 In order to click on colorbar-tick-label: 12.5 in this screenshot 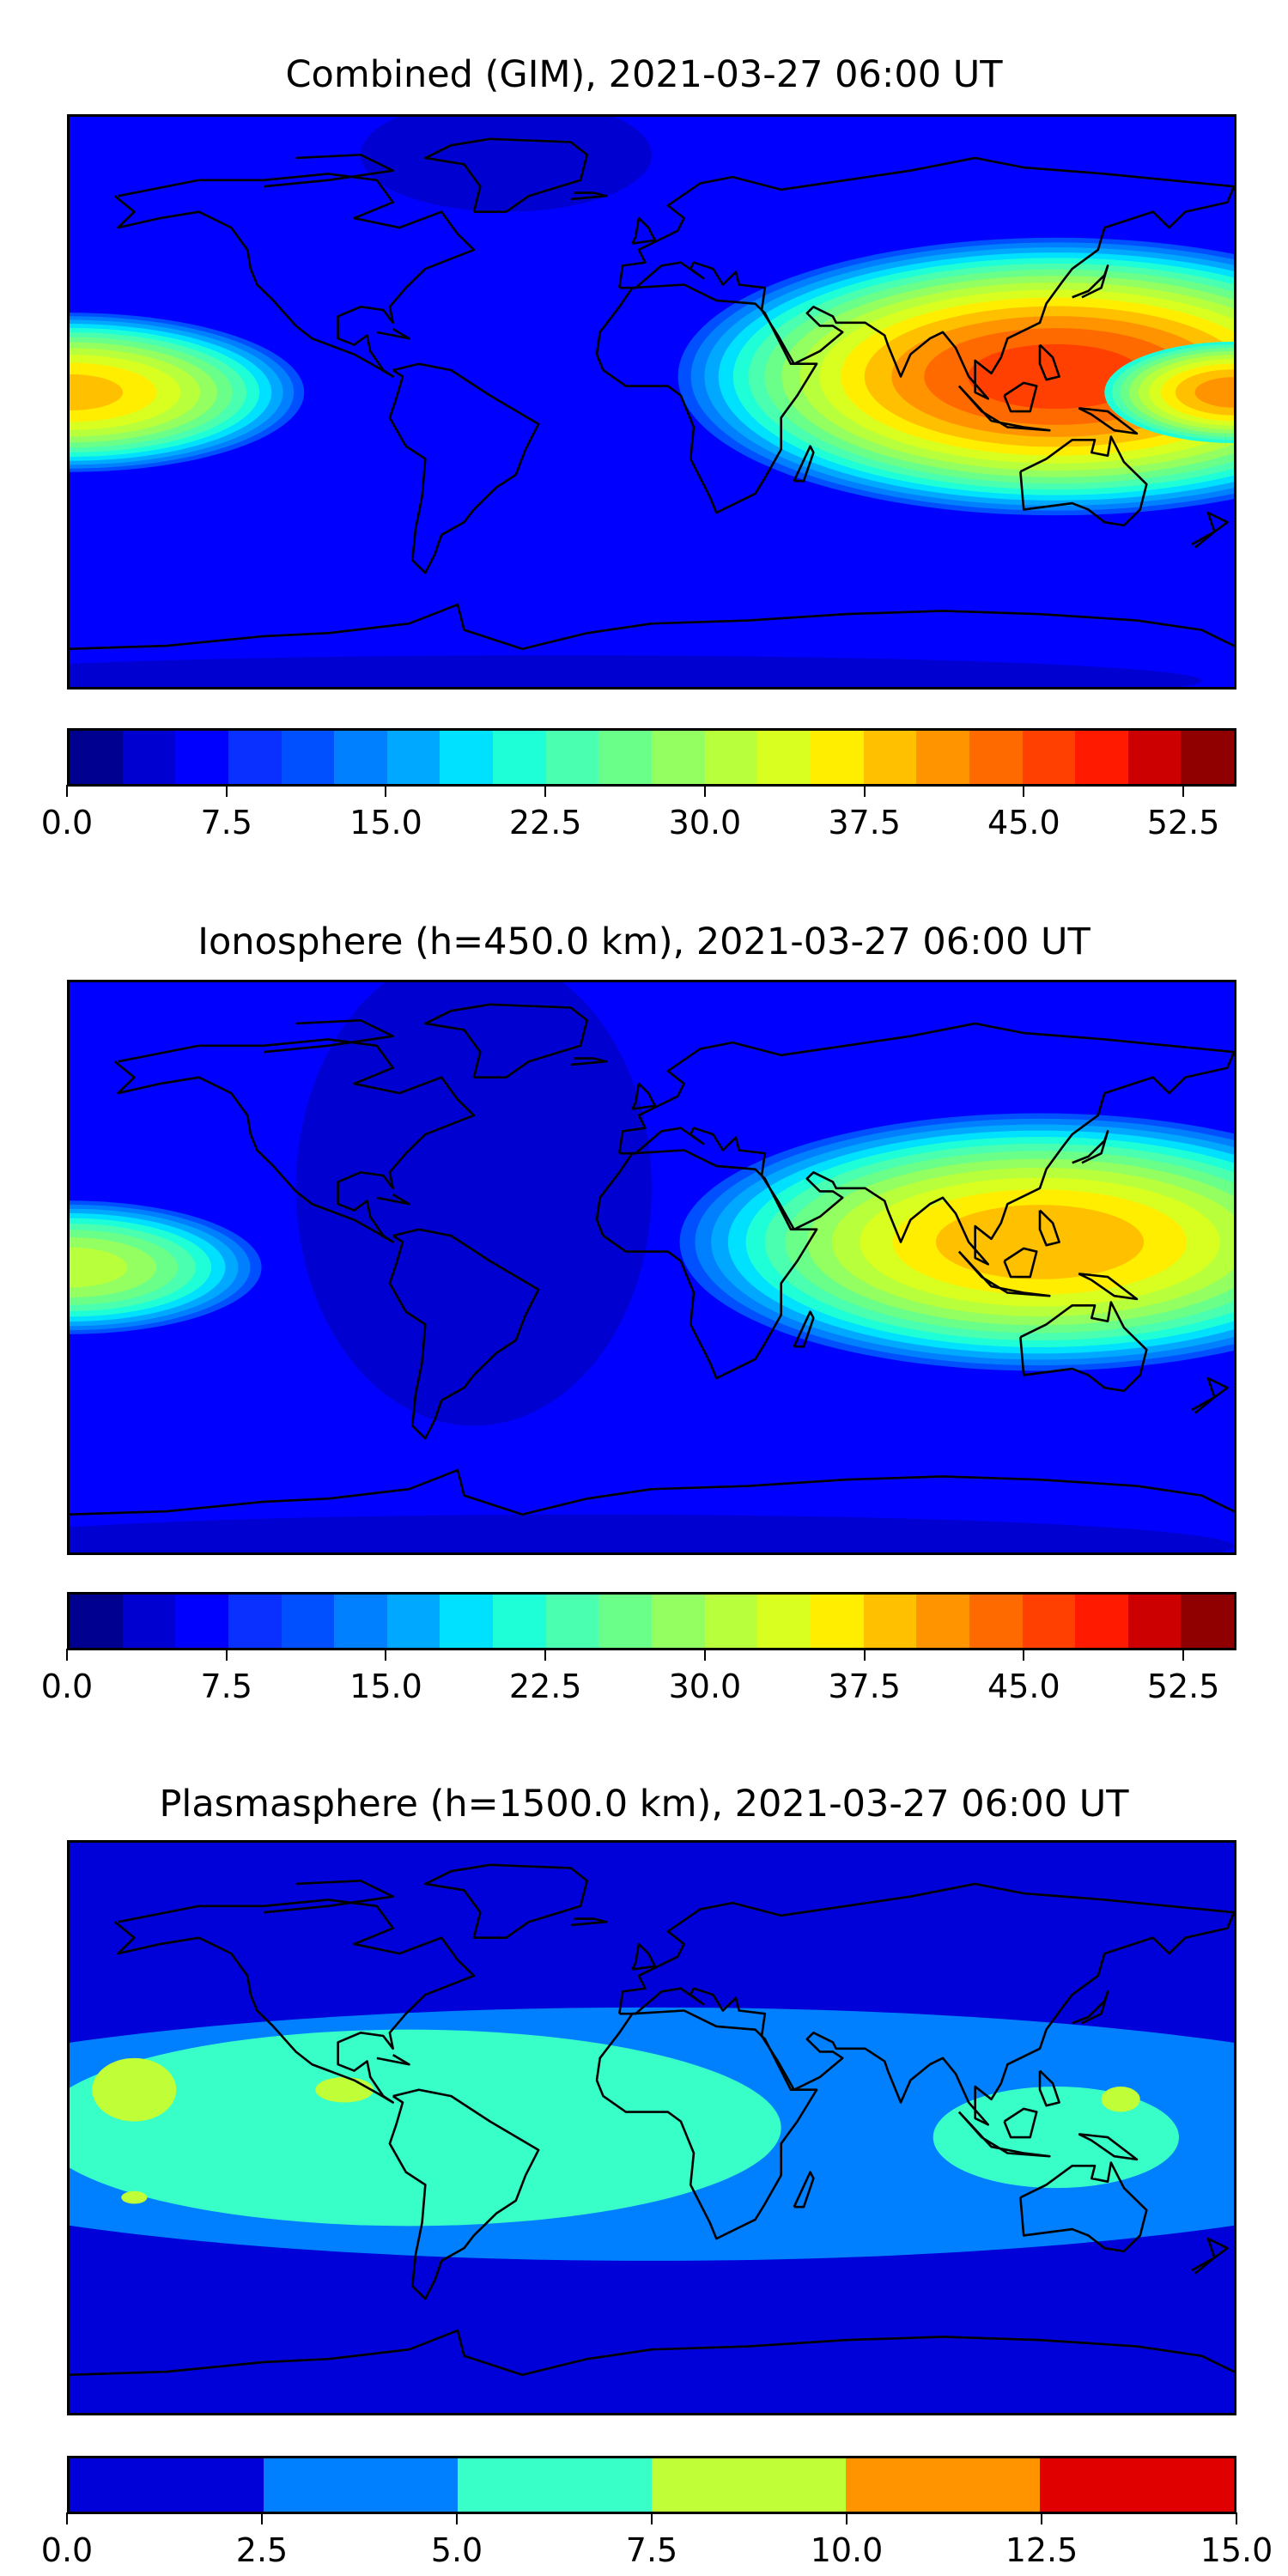, I will do `click(1041, 2550)`.